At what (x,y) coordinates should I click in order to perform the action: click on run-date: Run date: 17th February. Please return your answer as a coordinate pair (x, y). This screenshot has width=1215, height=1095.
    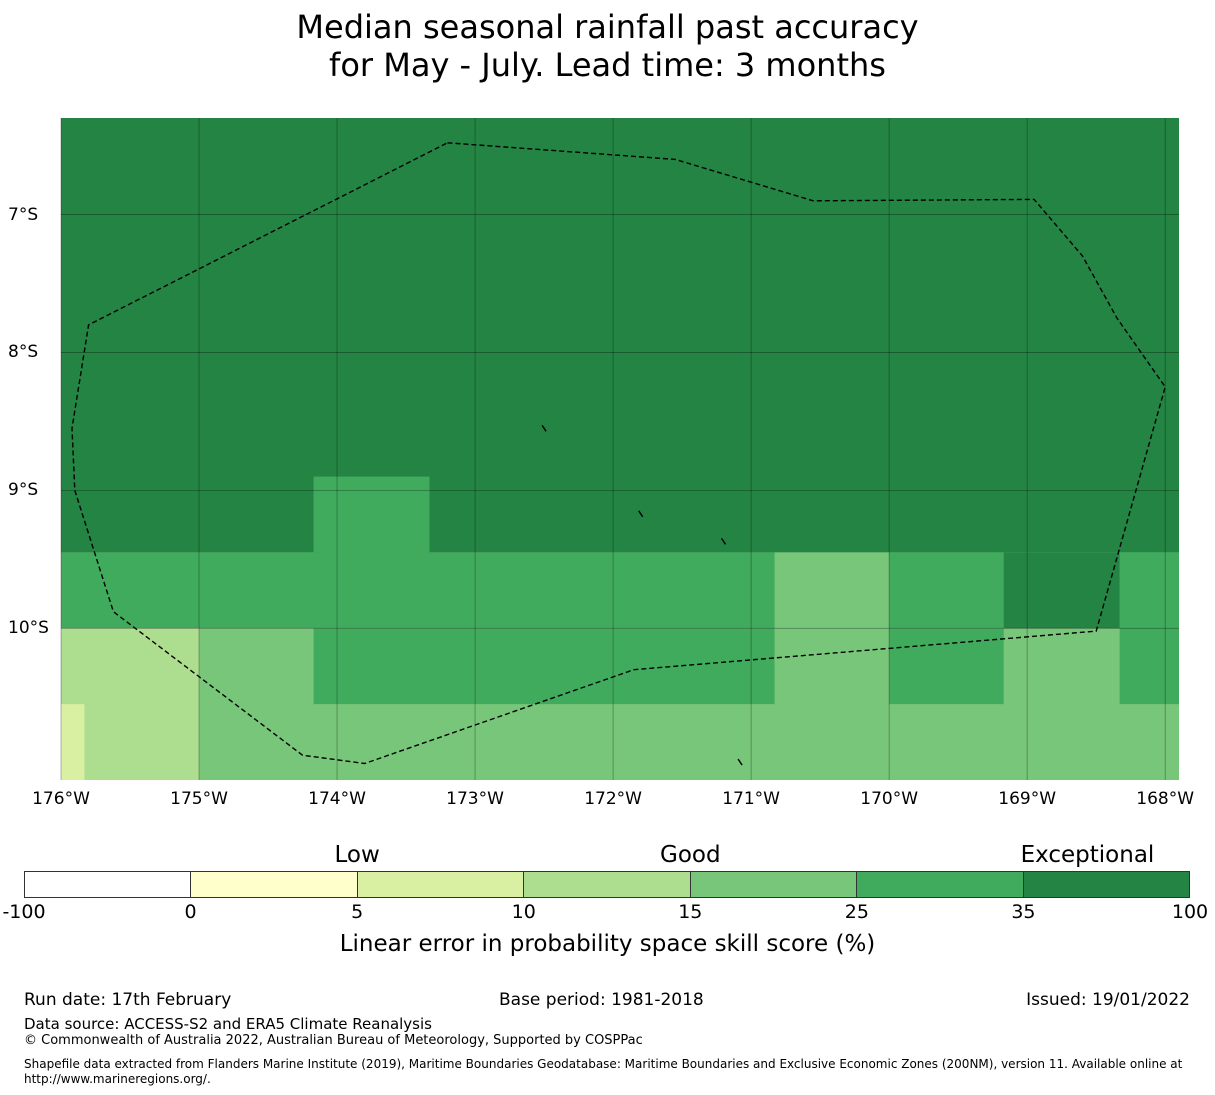
    Looking at the image, I should click on (128, 1000).